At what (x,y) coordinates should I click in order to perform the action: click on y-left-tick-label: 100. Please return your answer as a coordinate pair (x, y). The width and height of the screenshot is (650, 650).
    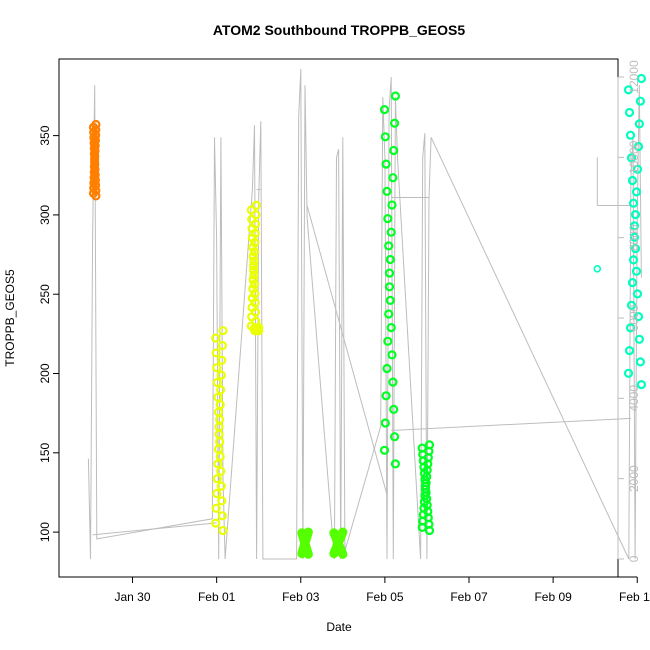
    Looking at the image, I should click on (45, 532).